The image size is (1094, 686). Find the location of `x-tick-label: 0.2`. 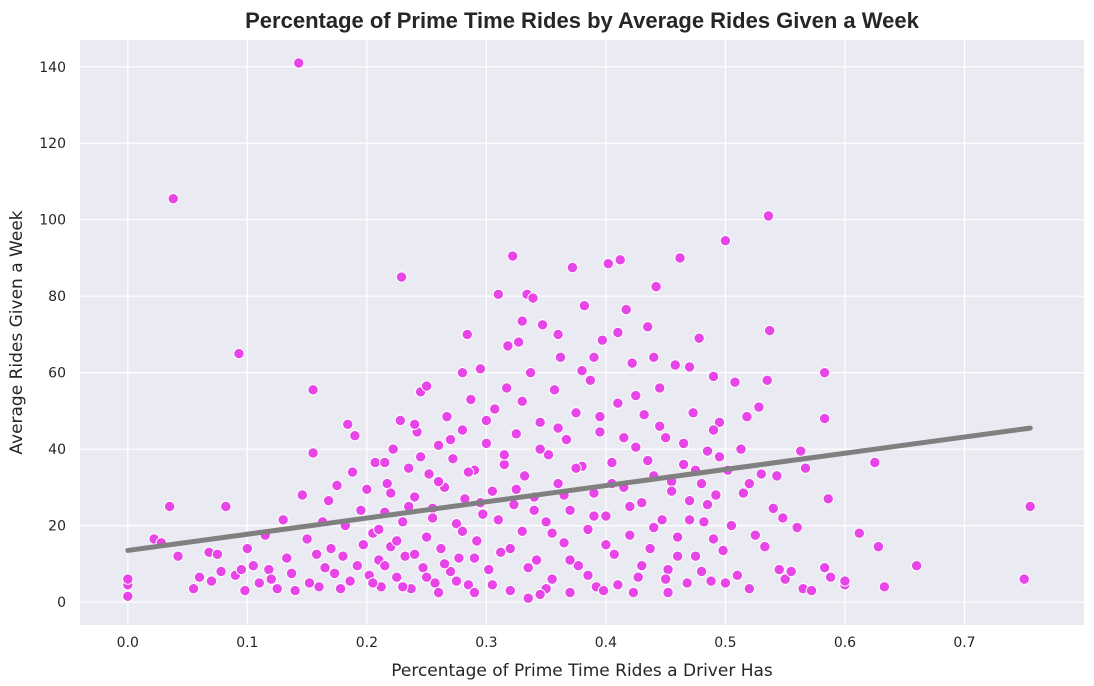

x-tick-label: 0.2 is located at coordinates (367, 643).